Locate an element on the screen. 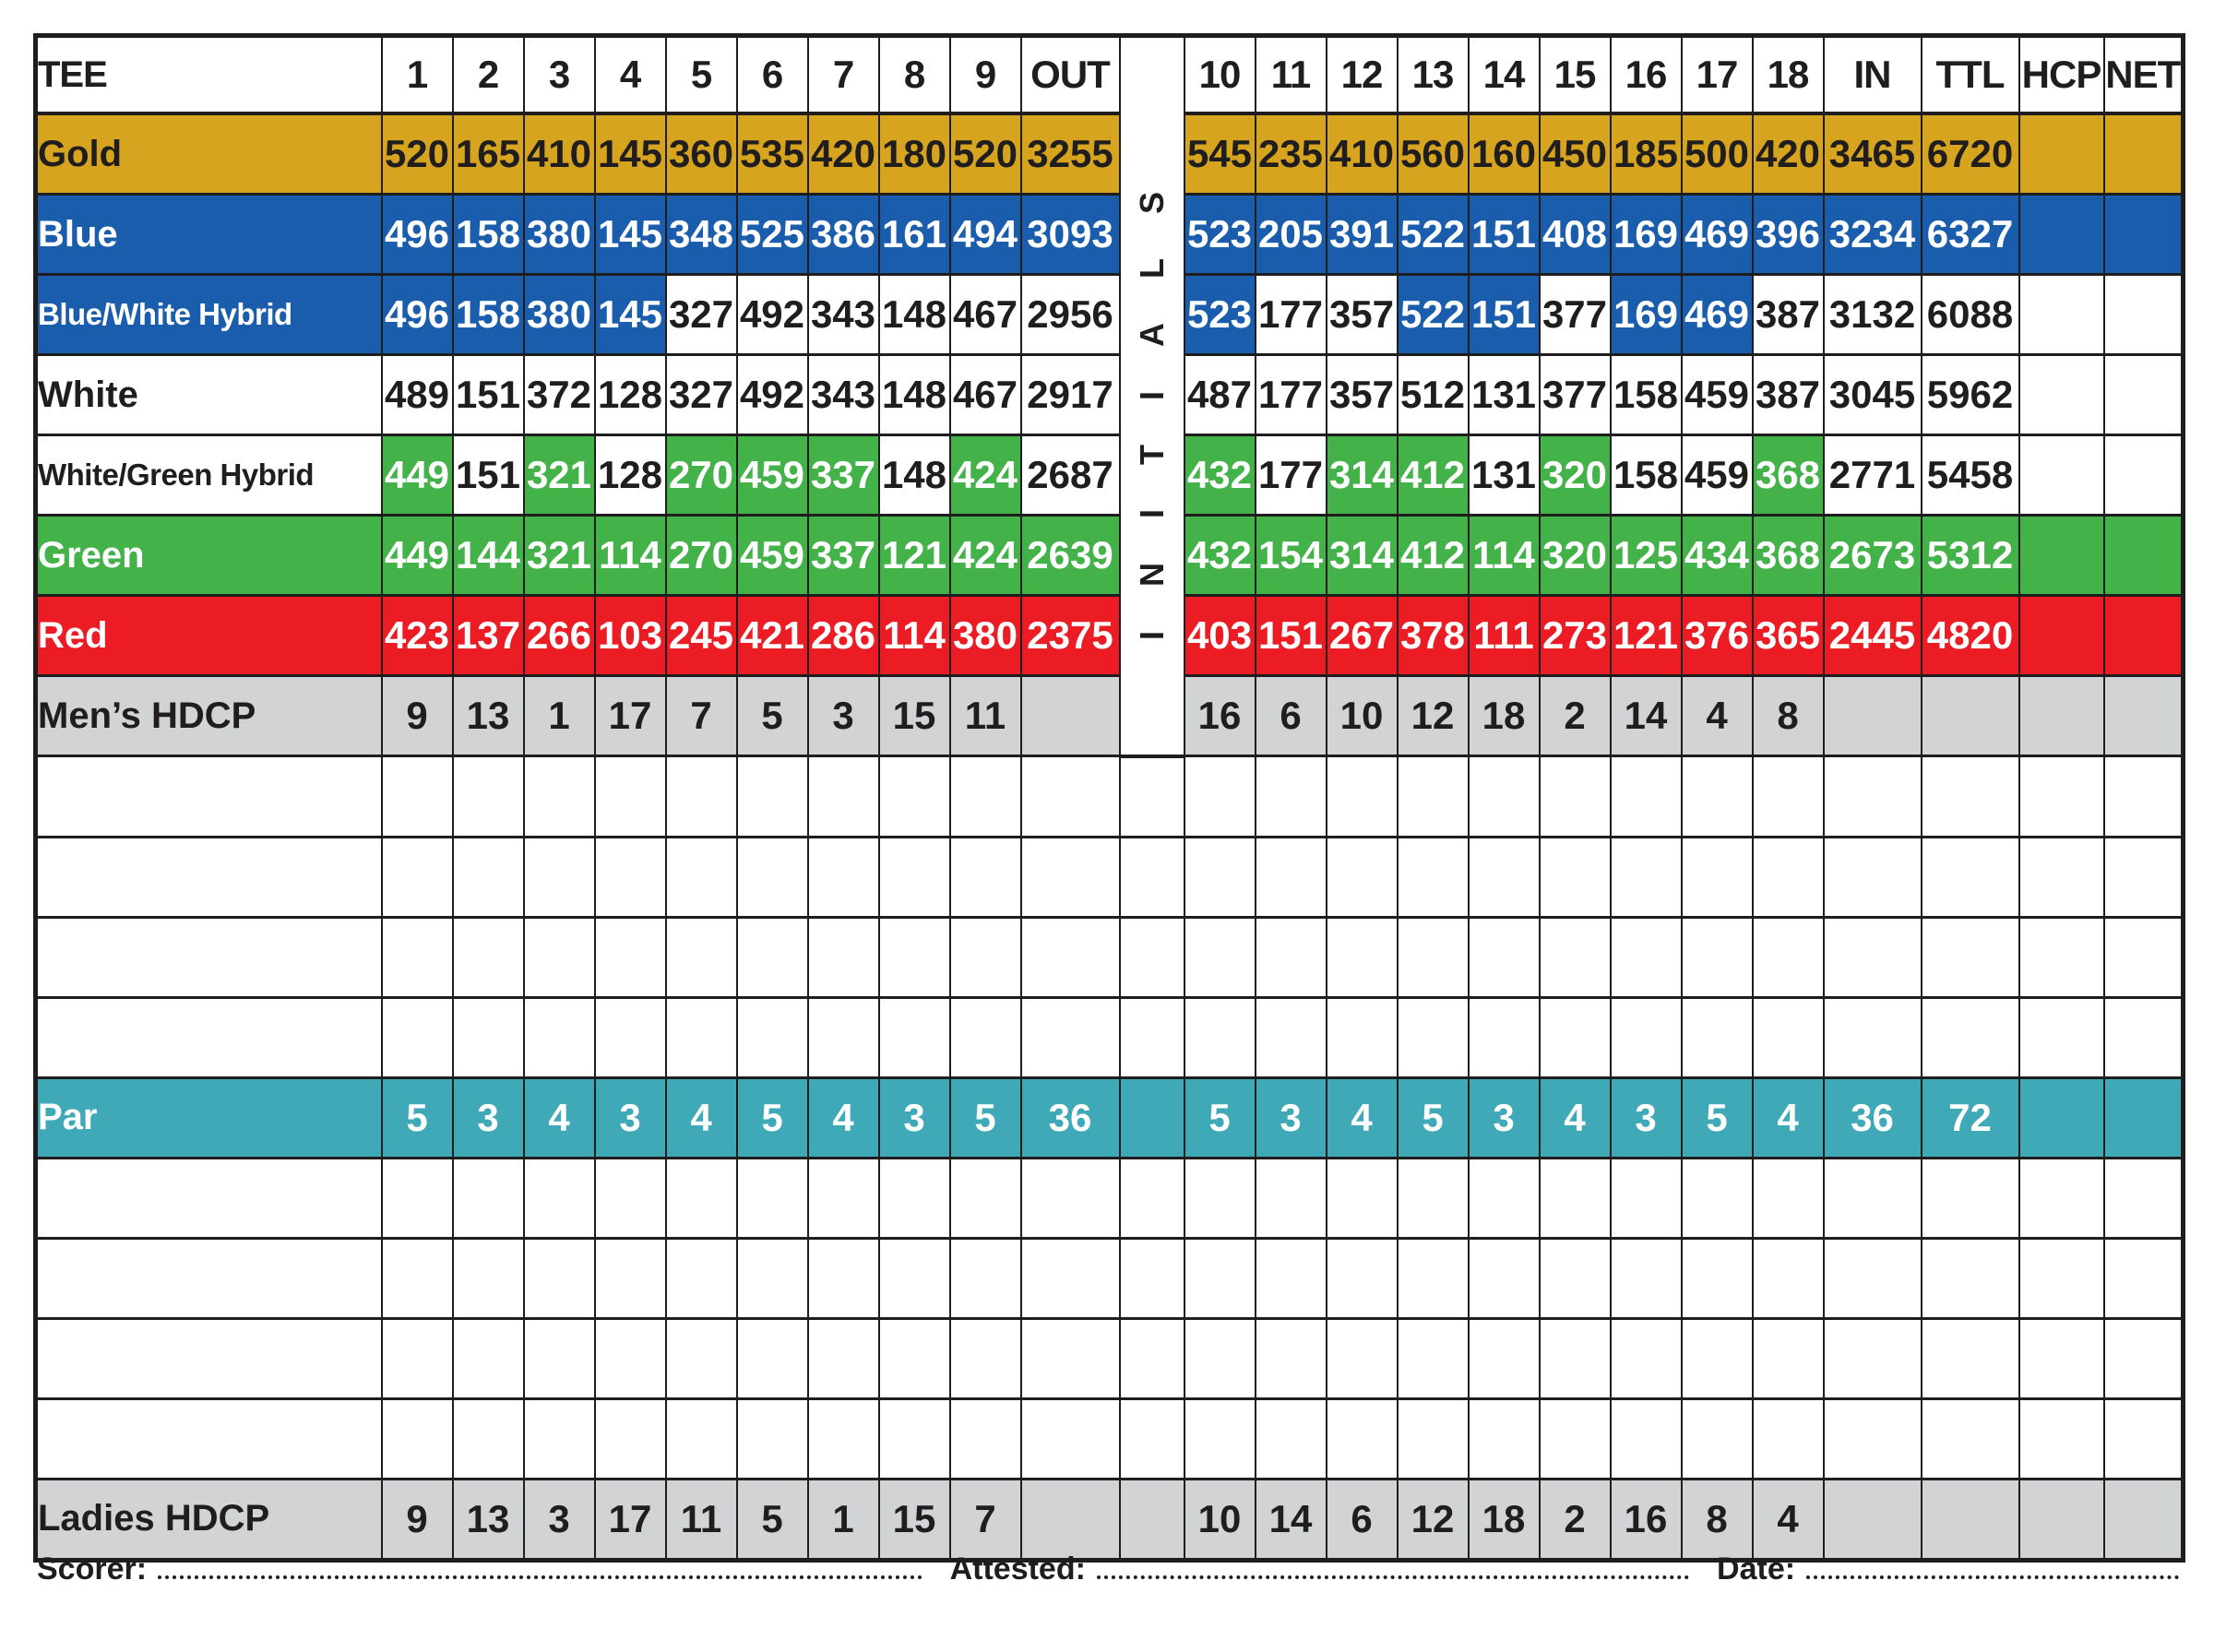  score-cell: 5962 is located at coordinates (1970, 394).